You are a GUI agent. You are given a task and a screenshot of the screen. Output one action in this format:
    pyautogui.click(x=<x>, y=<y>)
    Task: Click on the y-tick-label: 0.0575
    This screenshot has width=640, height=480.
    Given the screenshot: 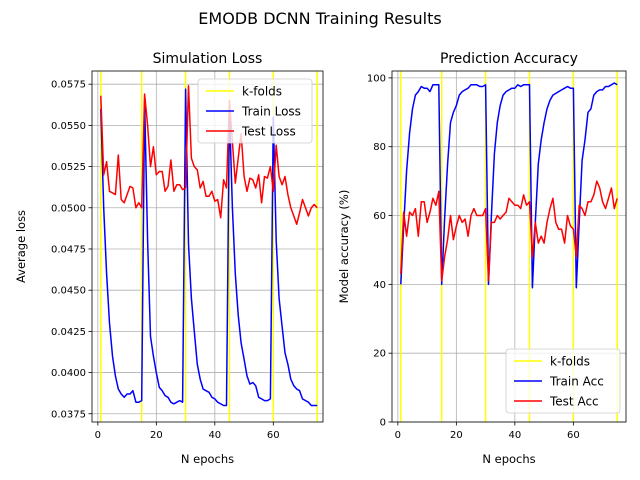 What is the action you would take?
    pyautogui.click(x=68, y=85)
    